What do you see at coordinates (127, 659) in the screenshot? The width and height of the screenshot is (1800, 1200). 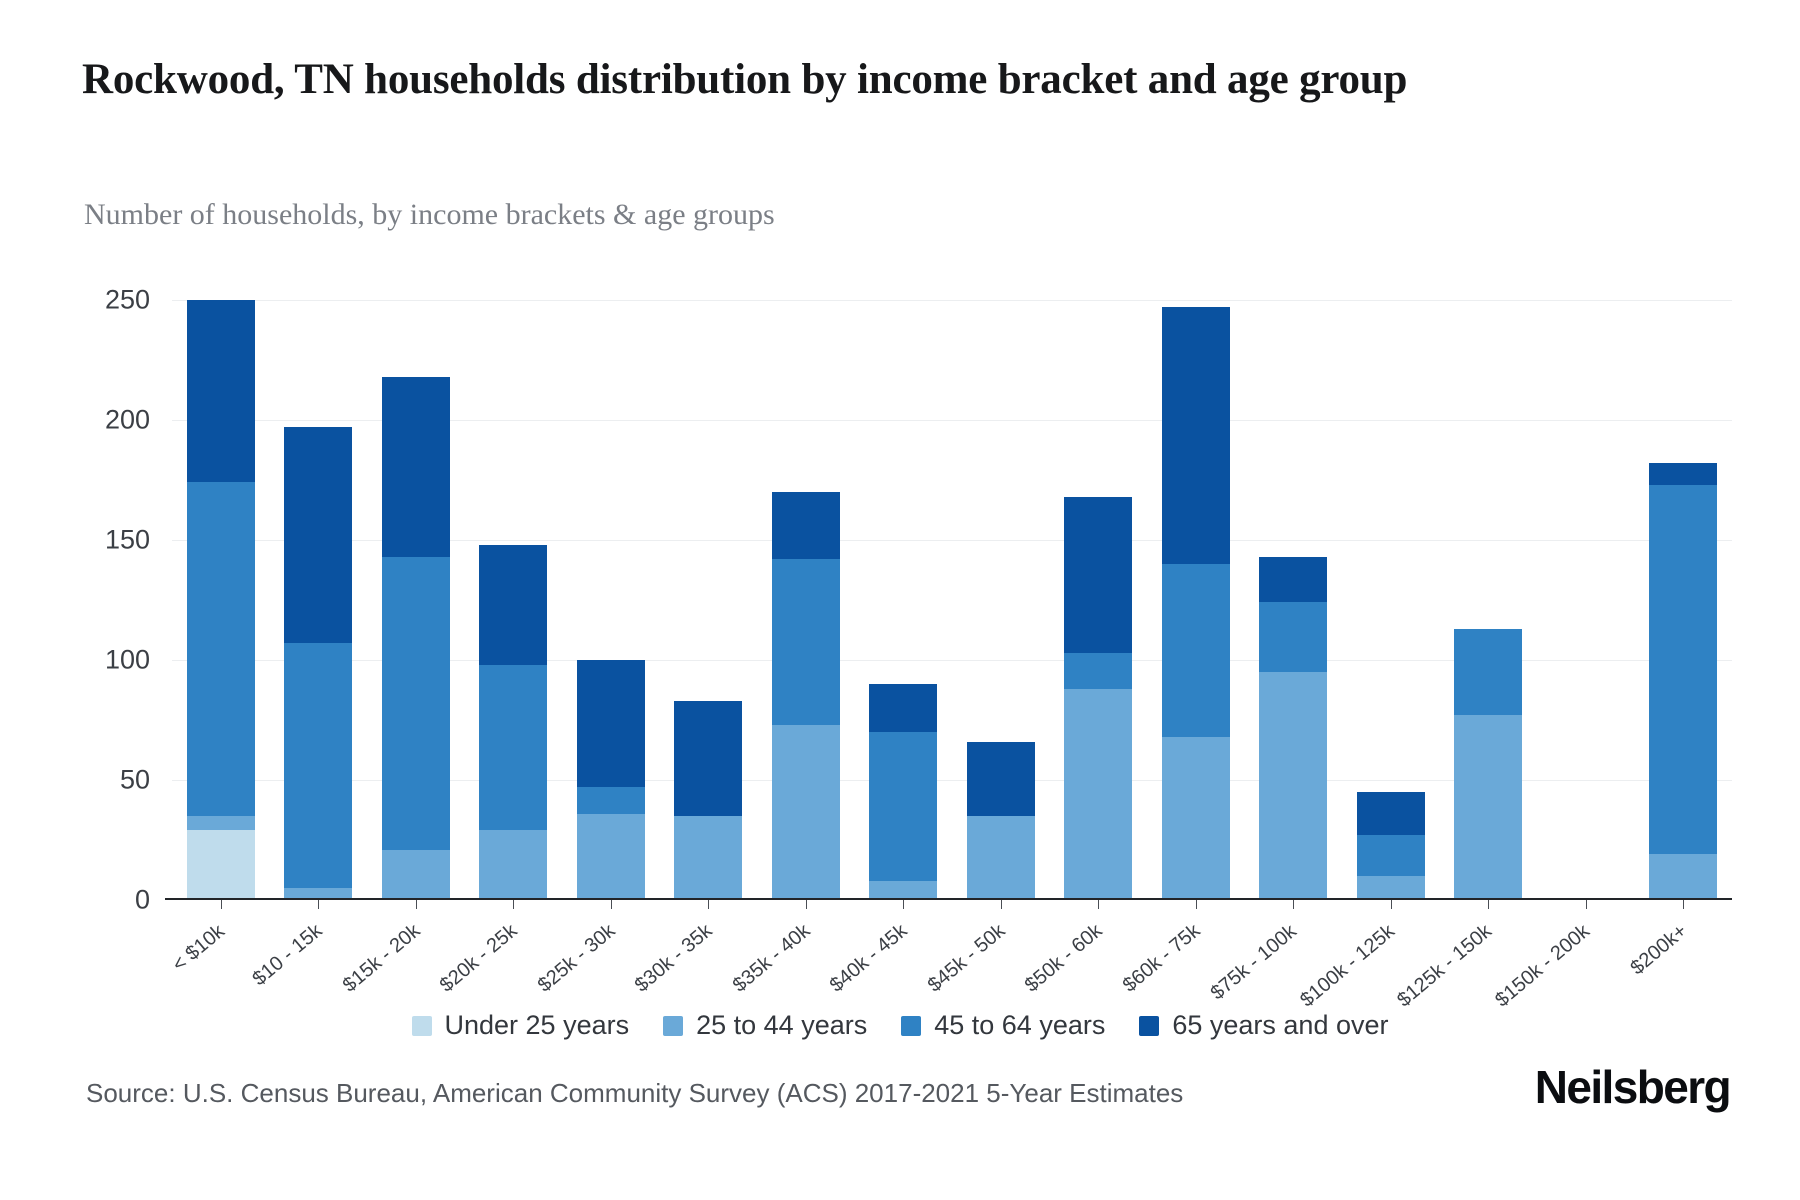 I see `y-axis-tick-label: 100` at bounding box center [127, 659].